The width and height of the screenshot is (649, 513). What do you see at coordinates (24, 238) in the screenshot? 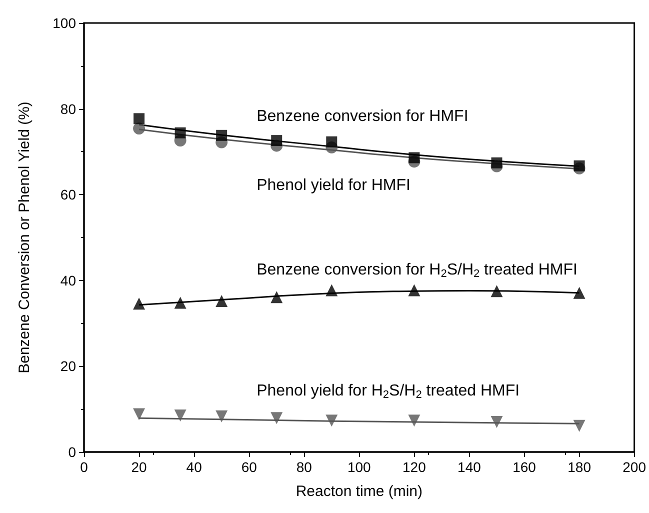
I see `y-axis-title: Benzene Conversion or Phenol Yield (%)` at bounding box center [24, 238].